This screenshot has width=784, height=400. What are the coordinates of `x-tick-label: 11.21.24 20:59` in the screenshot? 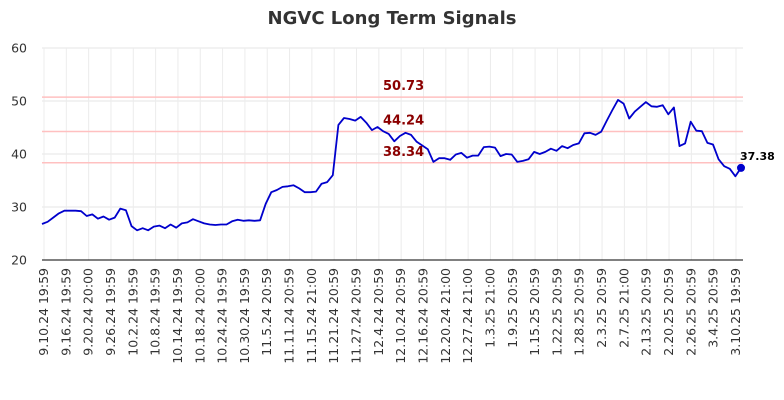 It's located at (333, 316).